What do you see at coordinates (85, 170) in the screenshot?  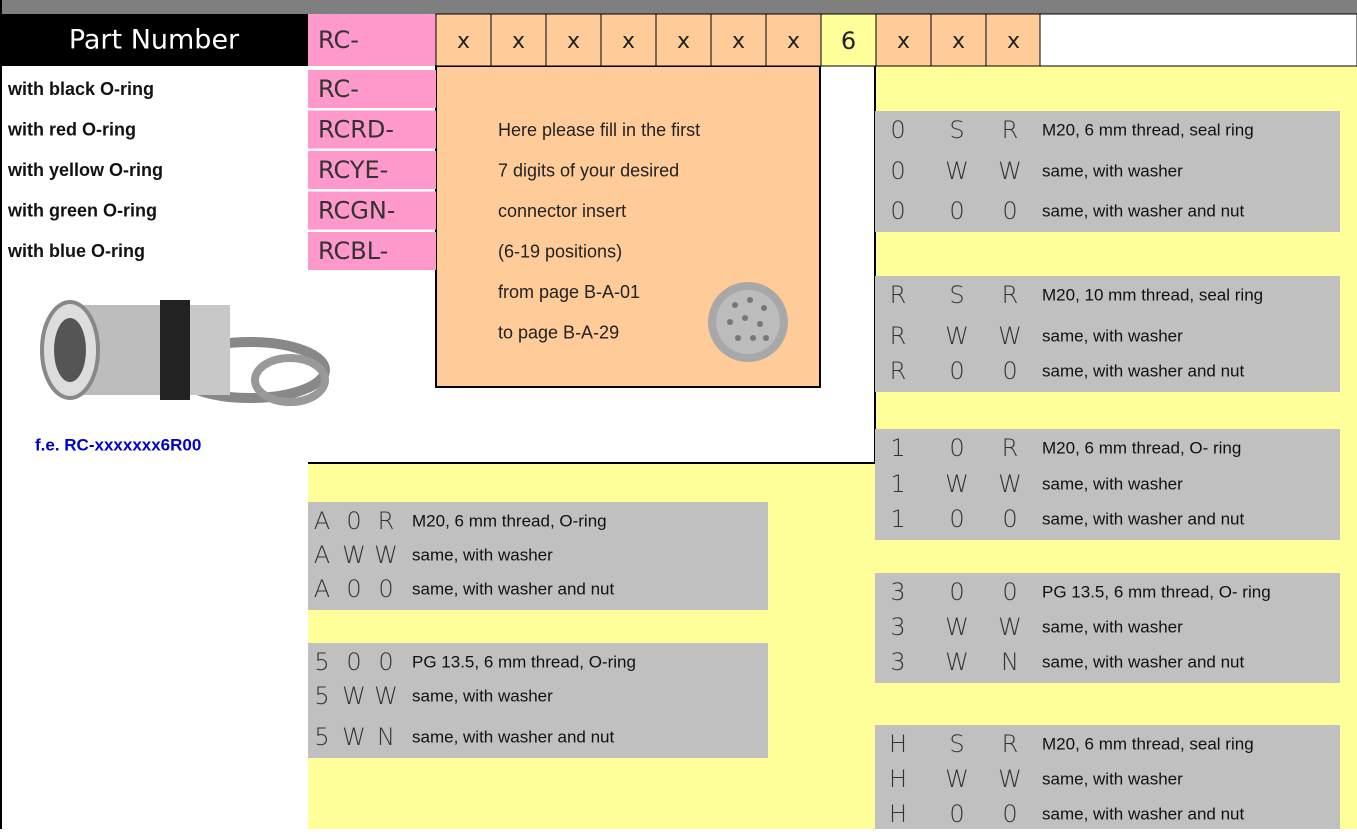 I see `color-label: with yellow O-ring` at bounding box center [85, 170].